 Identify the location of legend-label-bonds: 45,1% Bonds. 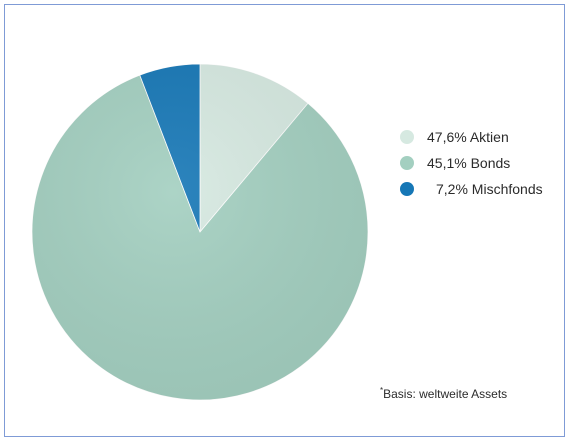
(469, 163).